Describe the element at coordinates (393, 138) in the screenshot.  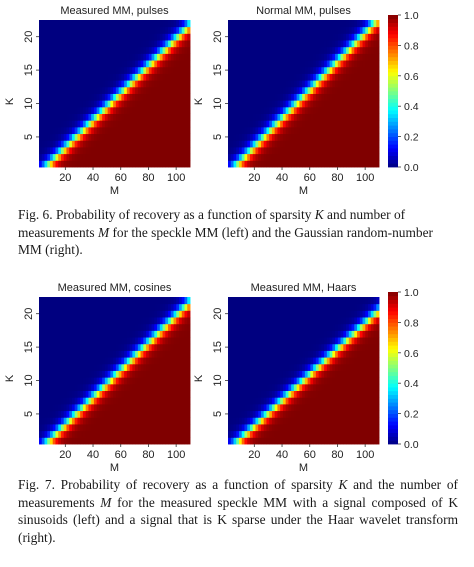
I see `colorbar-segment` at that location.